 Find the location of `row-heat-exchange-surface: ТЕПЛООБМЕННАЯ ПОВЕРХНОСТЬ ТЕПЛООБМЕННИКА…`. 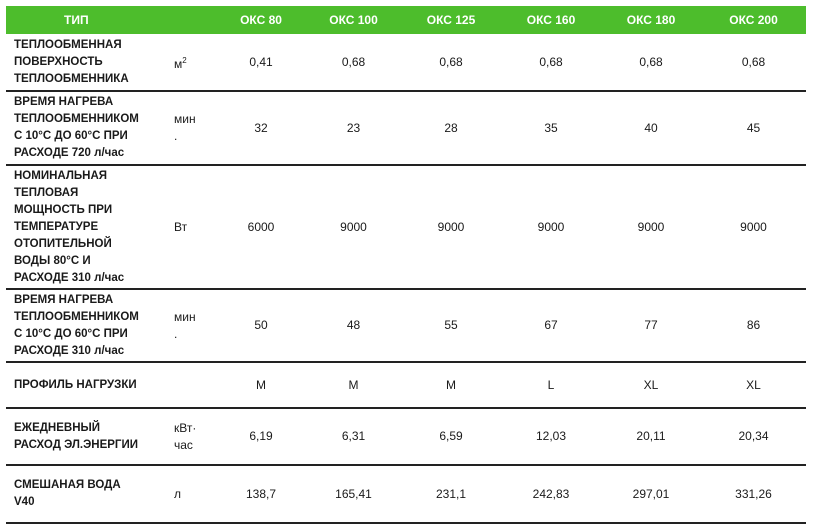

row-heat-exchange-surface: ТЕПЛООБМЕННАЯ ПОВЕРХНОСТЬ ТЕПЛООБМЕННИКА… is located at coordinates (406, 63).